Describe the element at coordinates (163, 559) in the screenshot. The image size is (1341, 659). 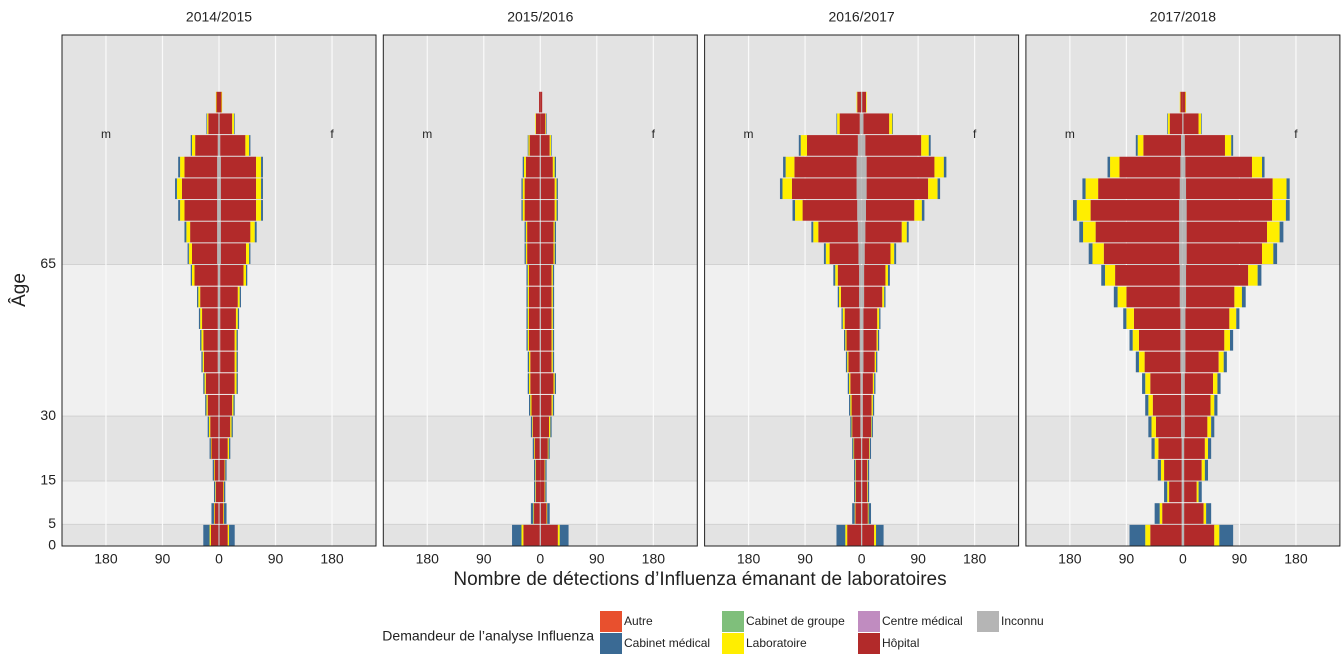
I see `x-tick-label: 90` at that location.